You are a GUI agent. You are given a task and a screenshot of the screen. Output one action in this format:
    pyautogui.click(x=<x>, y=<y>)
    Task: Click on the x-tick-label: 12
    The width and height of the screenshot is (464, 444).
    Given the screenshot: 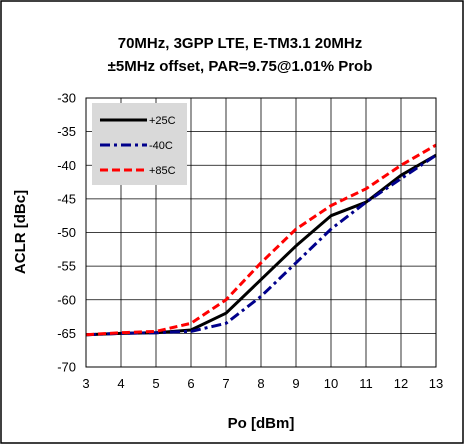 What is the action you would take?
    pyautogui.click(x=401, y=383)
    